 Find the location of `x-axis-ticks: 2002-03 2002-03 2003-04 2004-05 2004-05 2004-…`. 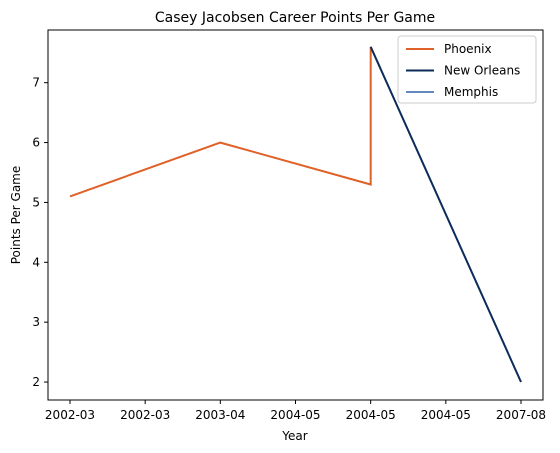

x-axis-ticks: 2002-03 2002-03 2003-04 2004-05 2004-05 2004-… is located at coordinates (295, 411).